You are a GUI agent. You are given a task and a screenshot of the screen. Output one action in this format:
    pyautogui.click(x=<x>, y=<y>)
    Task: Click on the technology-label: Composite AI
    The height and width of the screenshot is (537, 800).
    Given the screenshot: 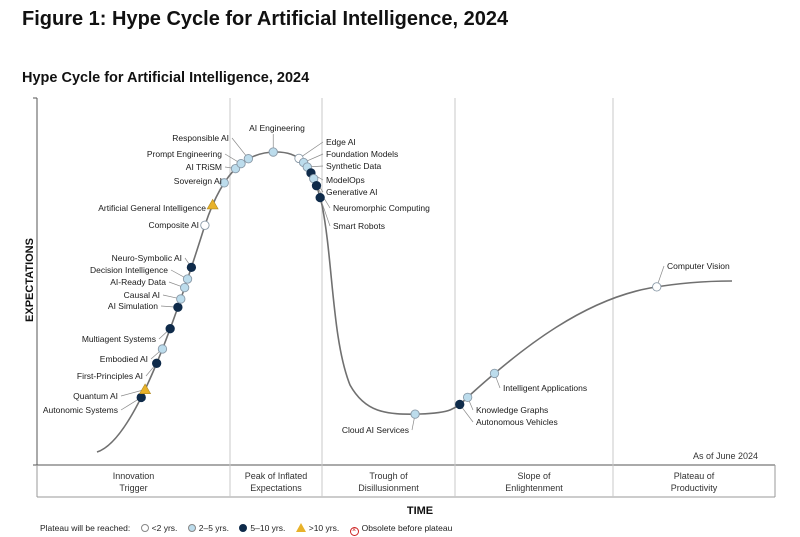 What is the action you would take?
    pyautogui.click(x=173, y=225)
    